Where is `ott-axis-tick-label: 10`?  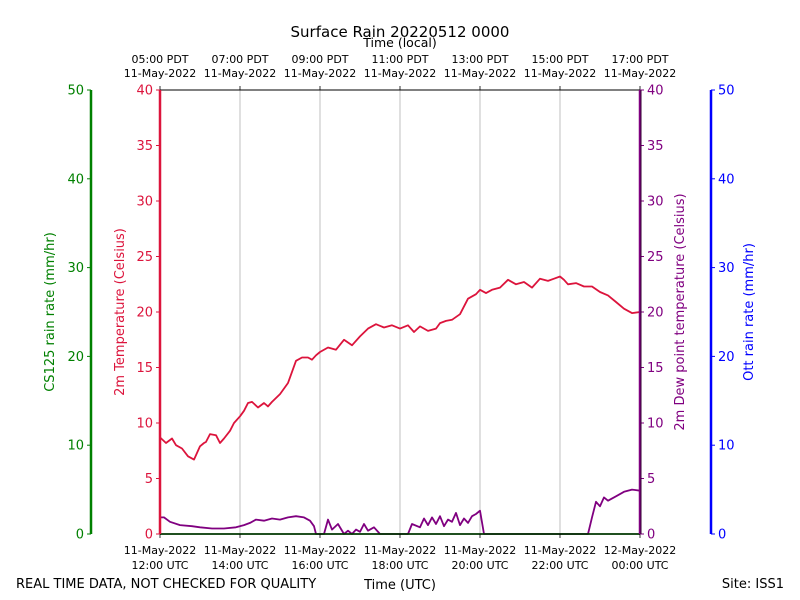 ott-axis-tick-label: 10 is located at coordinates (726, 446).